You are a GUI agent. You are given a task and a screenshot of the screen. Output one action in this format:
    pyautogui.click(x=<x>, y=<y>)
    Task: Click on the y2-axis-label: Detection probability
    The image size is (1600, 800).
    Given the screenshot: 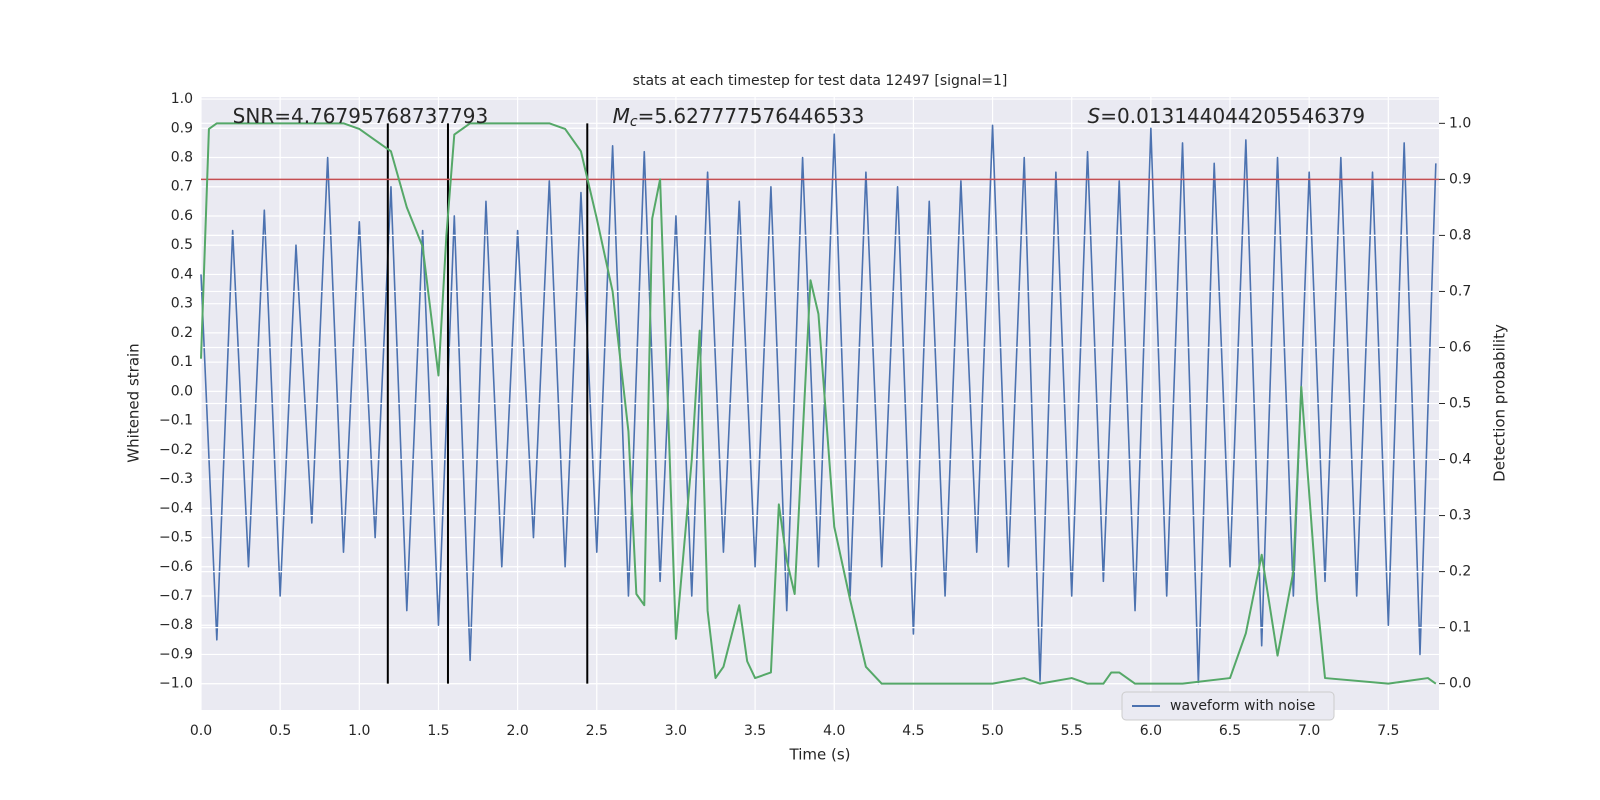 What is the action you would take?
    pyautogui.click(x=1500, y=403)
    